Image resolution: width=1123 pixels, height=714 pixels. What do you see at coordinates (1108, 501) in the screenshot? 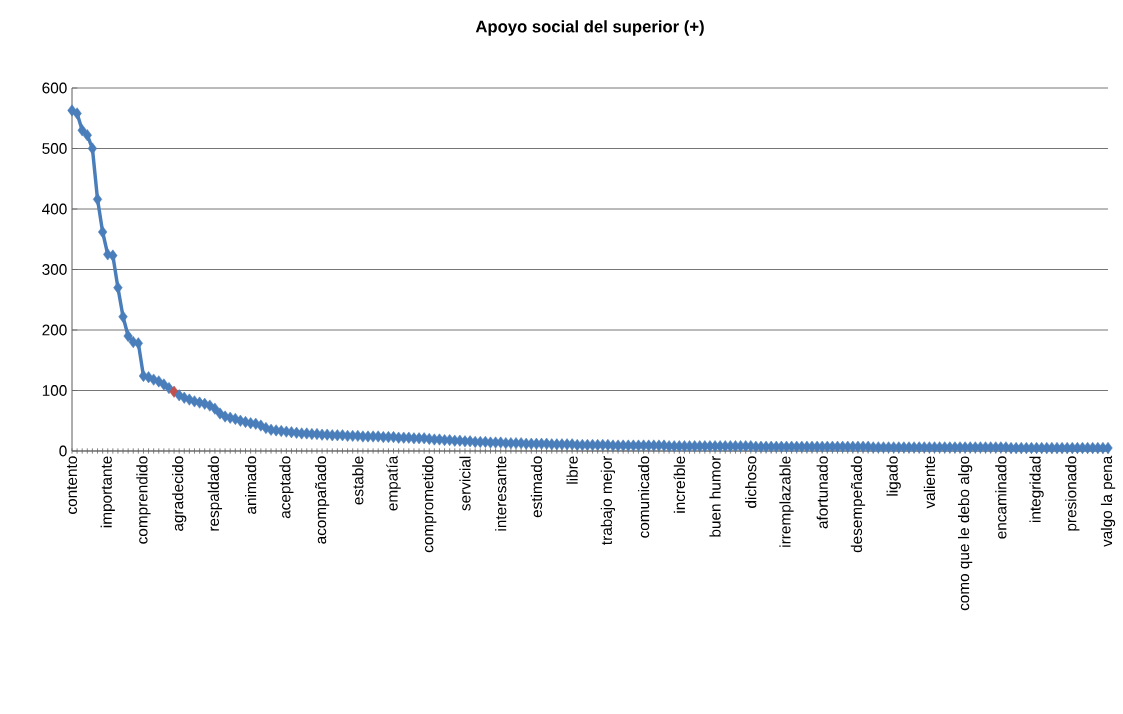
I see `x-tick-label: valgo la pena` at bounding box center [1108, 501].